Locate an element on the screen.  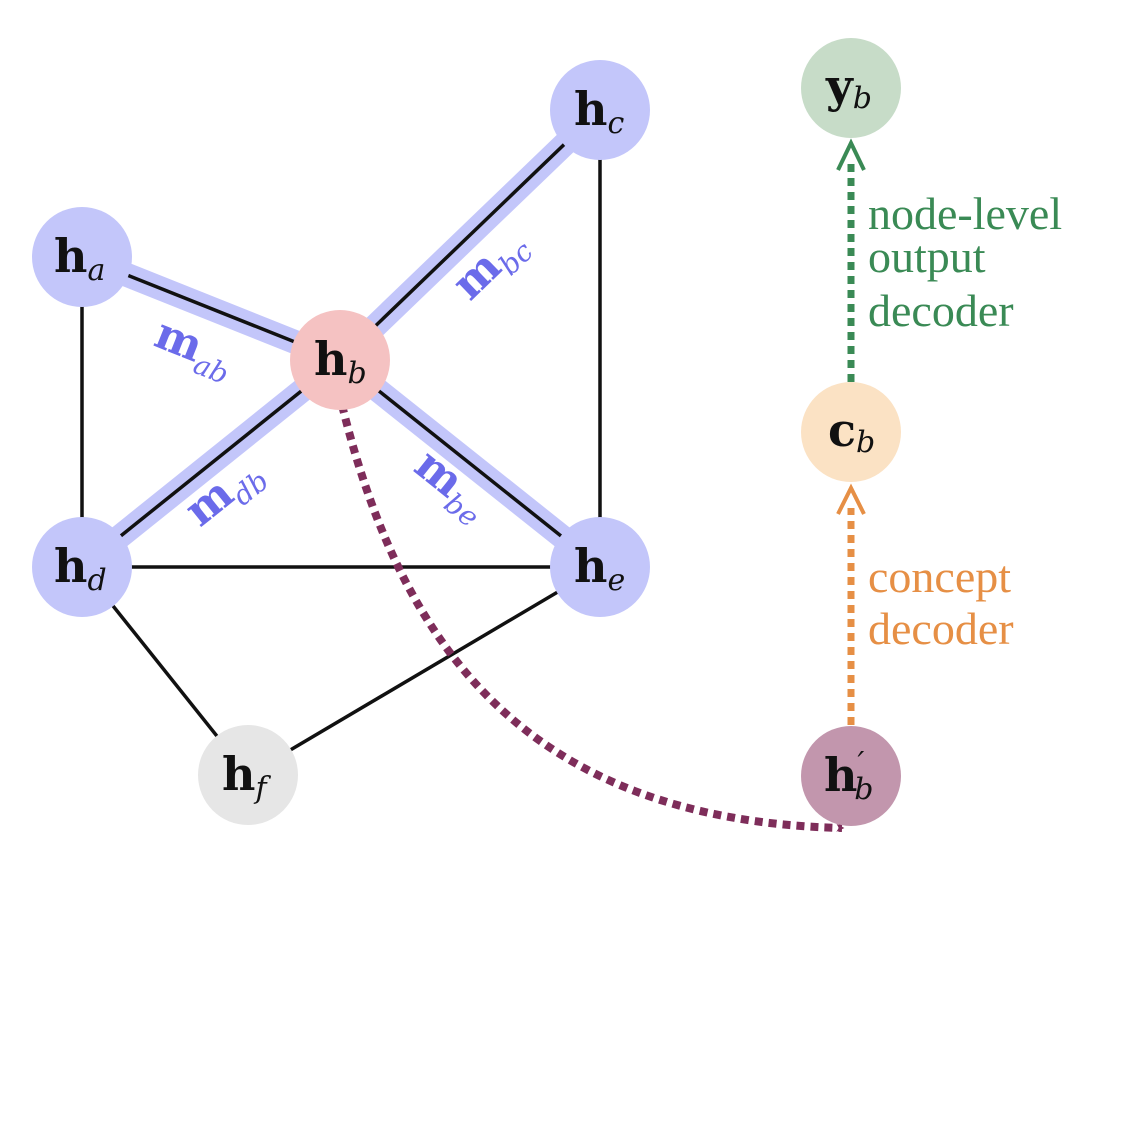
output-decoder-arrow is located at coordinates (851, 260).